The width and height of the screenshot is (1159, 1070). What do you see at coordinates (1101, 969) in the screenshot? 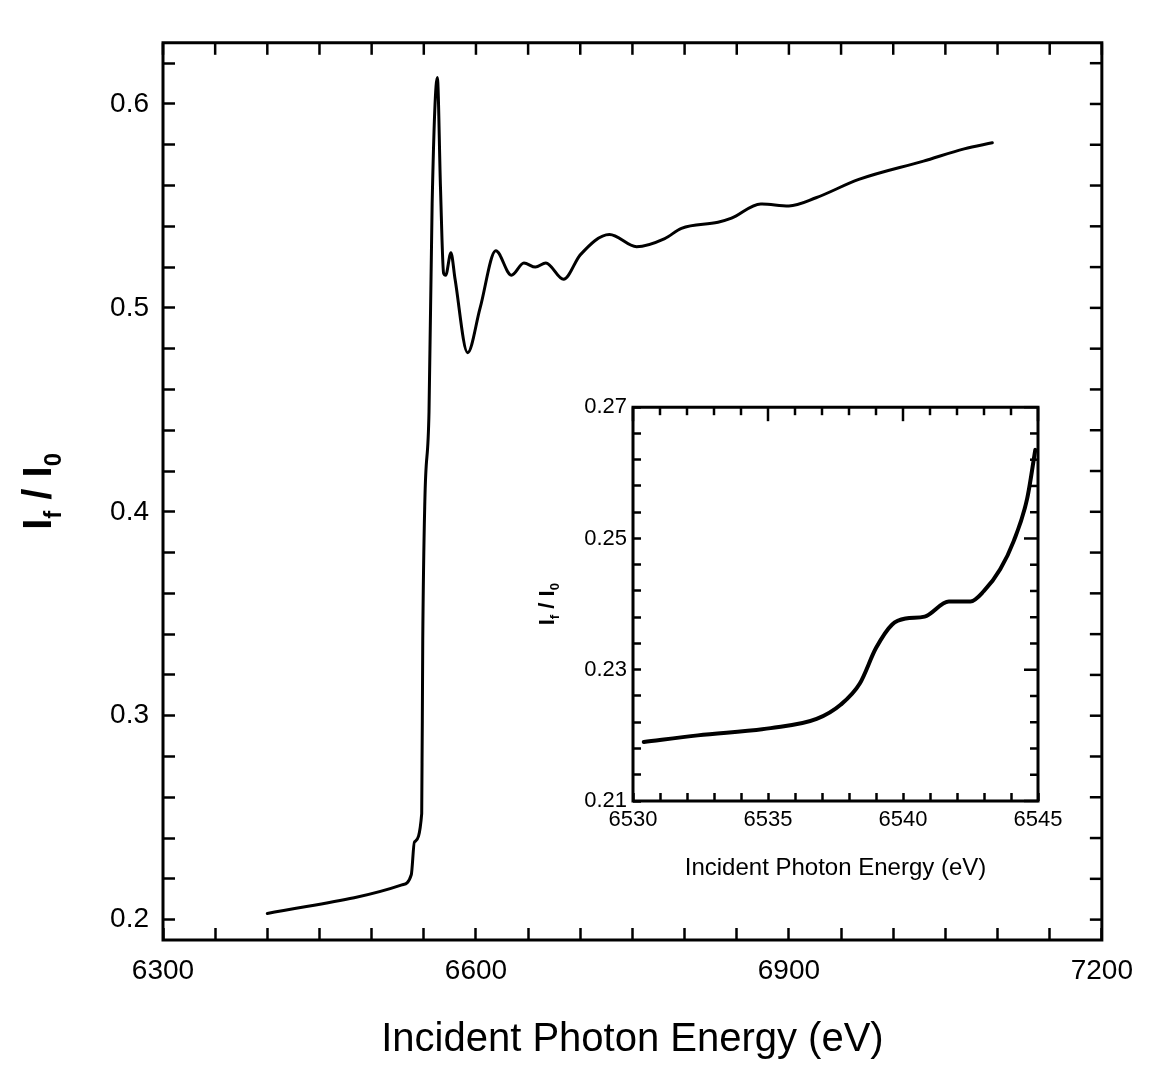
I see `x-tick-label: 7200` at bounding box center [1101, 969].